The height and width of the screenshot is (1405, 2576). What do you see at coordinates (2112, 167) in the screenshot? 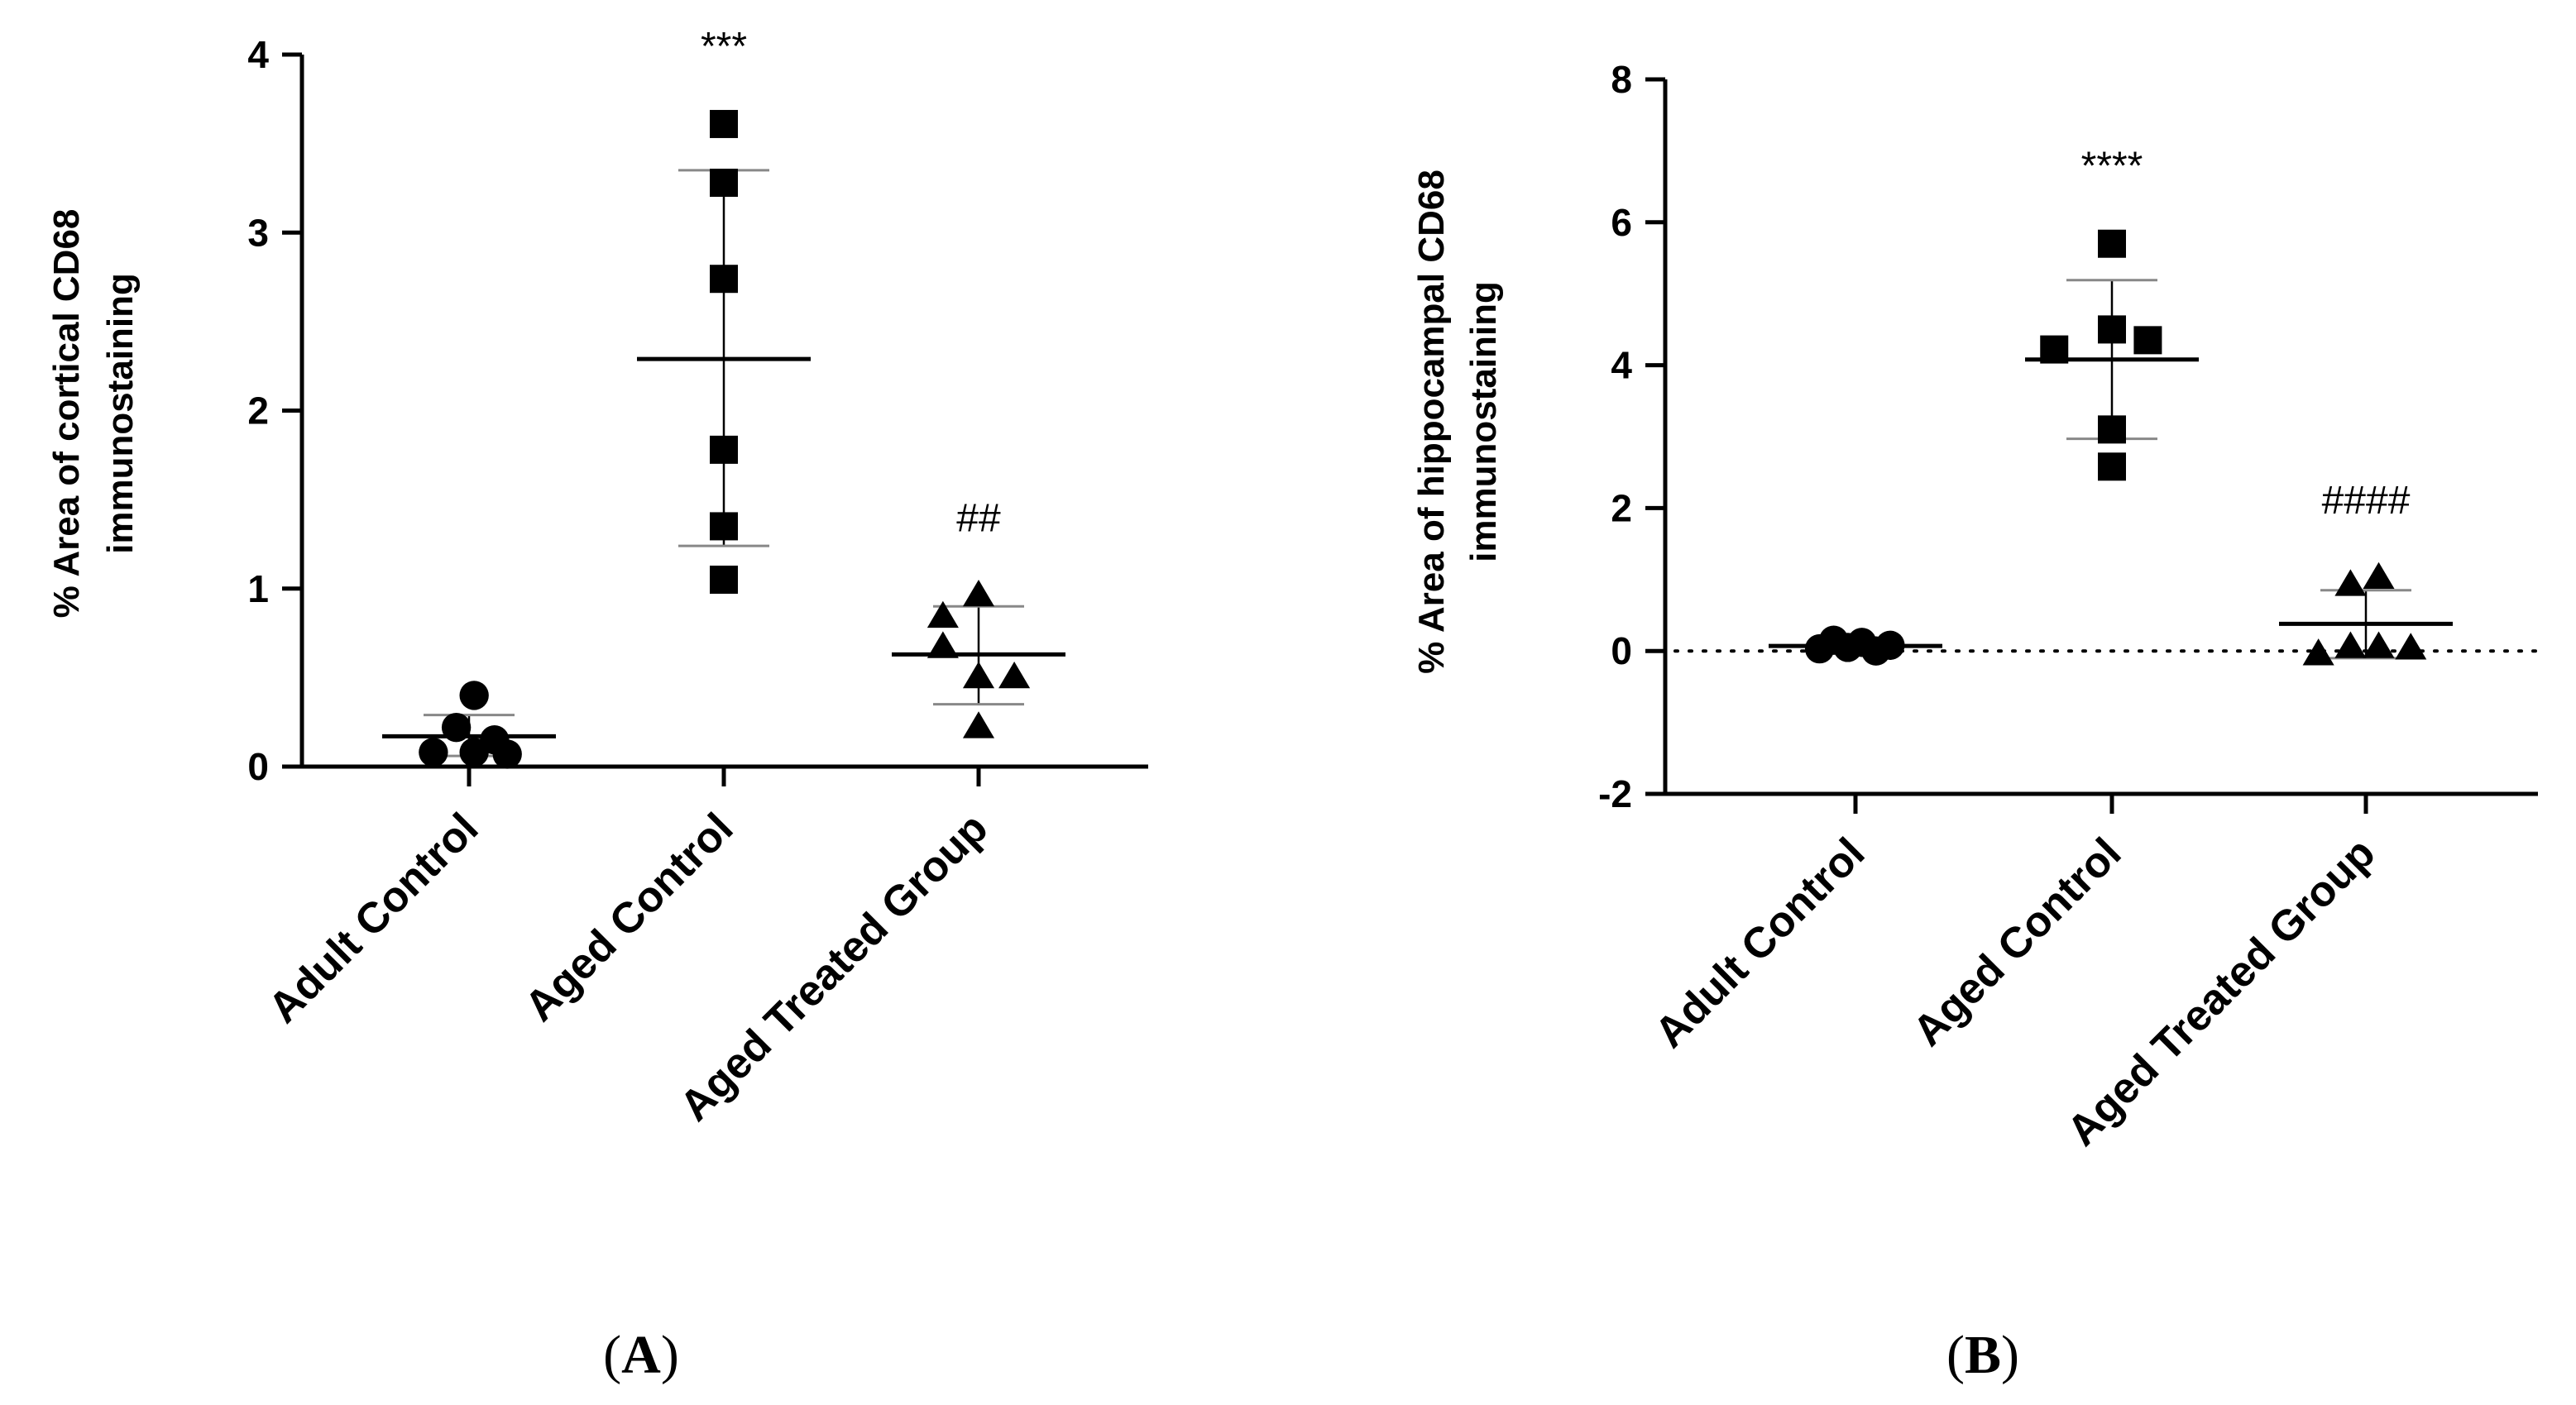
I see `significance-annotation: ****` at bounding box center [2112, 167].